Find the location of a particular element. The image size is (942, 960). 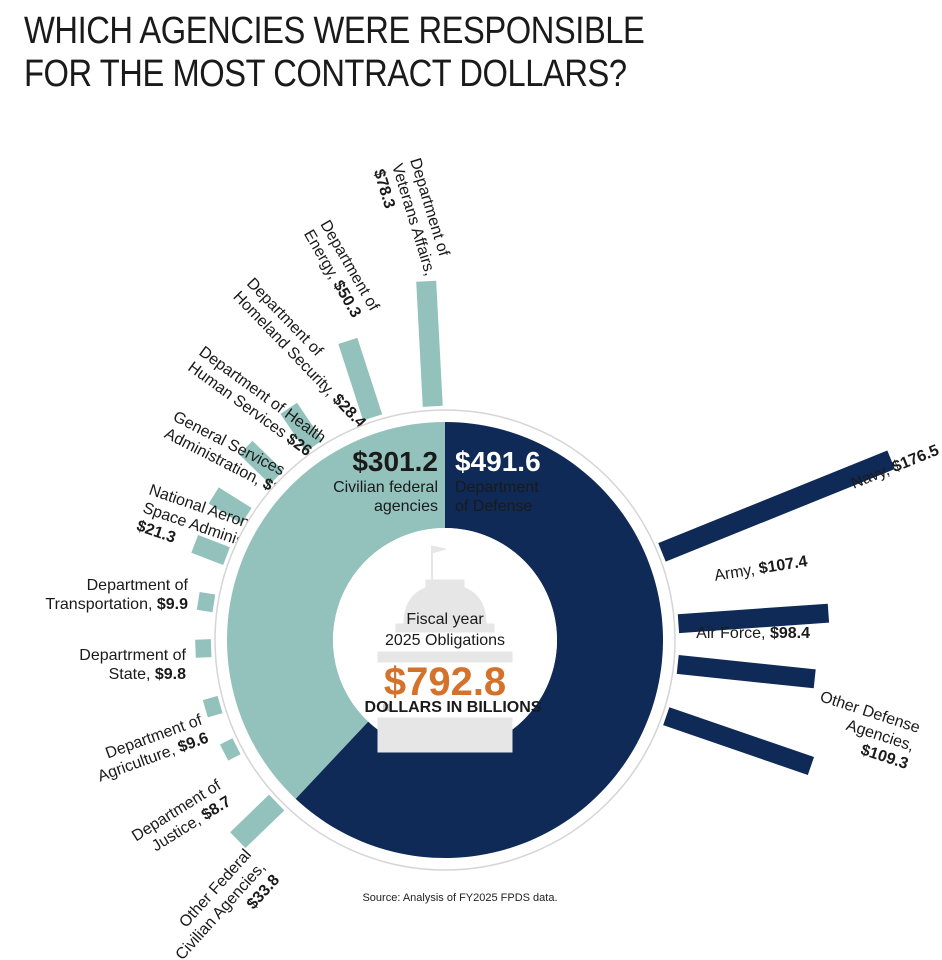

defense-label-line-2: of Defense is located at coordinates (493, 506).